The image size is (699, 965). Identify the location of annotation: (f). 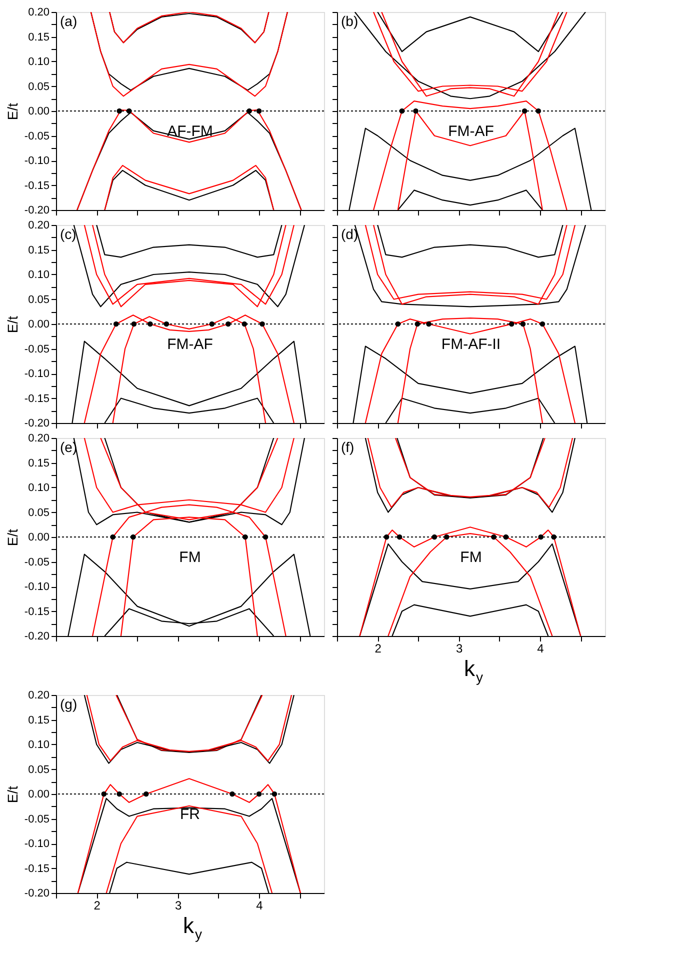
(347, 447).